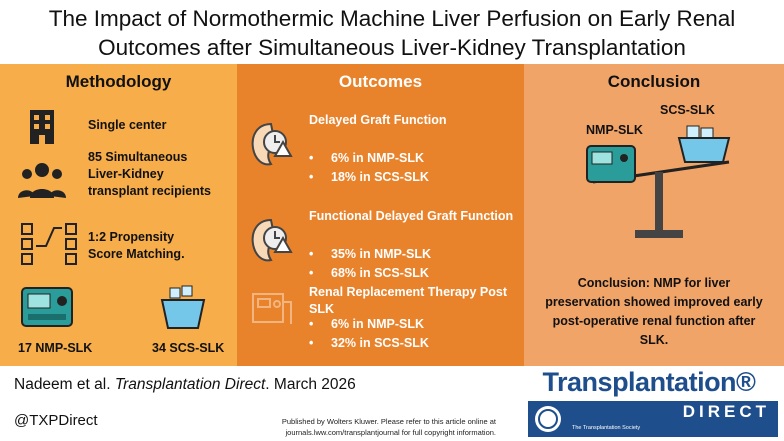 The width and height of the screenshot is (784, 441). I want to click on outcome-title: Delayed Graft Function, so click(378, 120).